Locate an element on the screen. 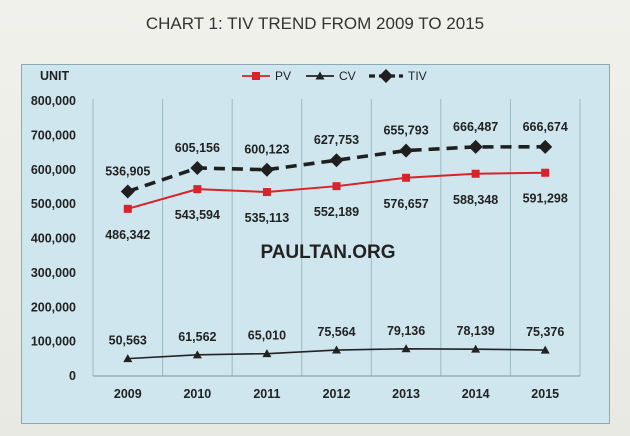  x-tick-label: 2011 is located at coordinates (266, 394).